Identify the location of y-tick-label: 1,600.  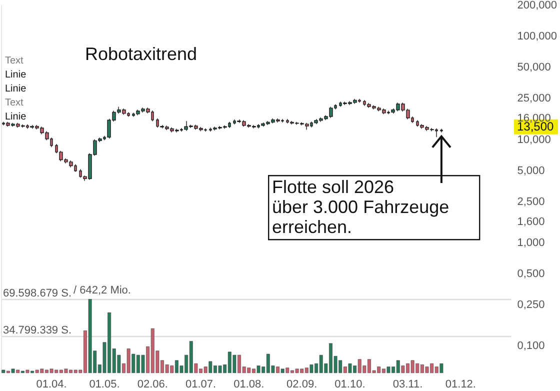
(531, 222).